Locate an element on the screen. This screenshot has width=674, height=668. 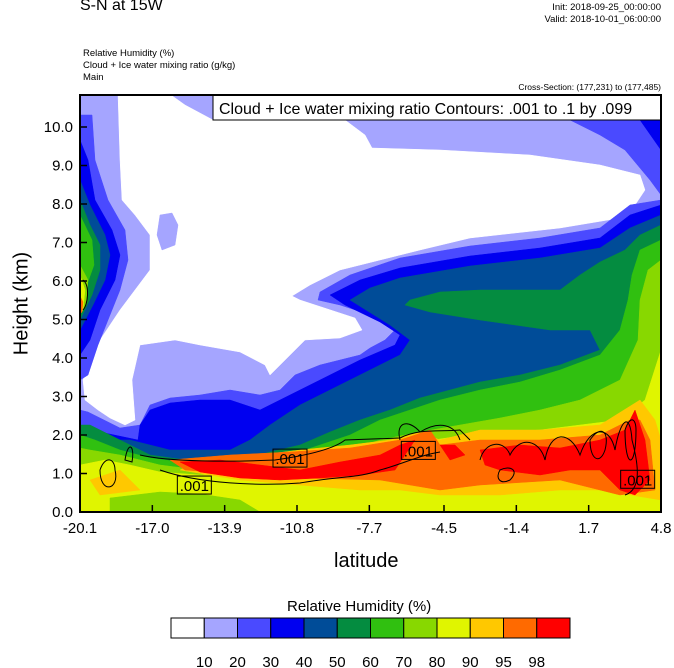
x-axis-label: latitude is located at coordinates (366, 561).